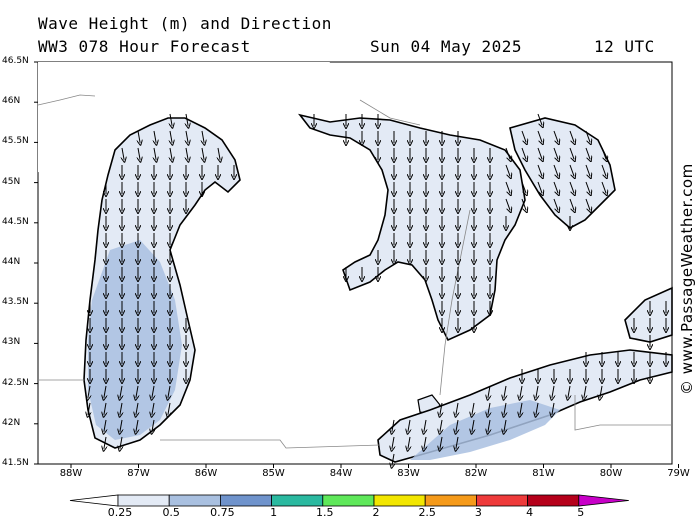 Image resolution: width=700 pixels, height=525 pixels. Describe the element at coordinates (120, 512) in the screenshot. I see `scale-label: 0.25` at that location.